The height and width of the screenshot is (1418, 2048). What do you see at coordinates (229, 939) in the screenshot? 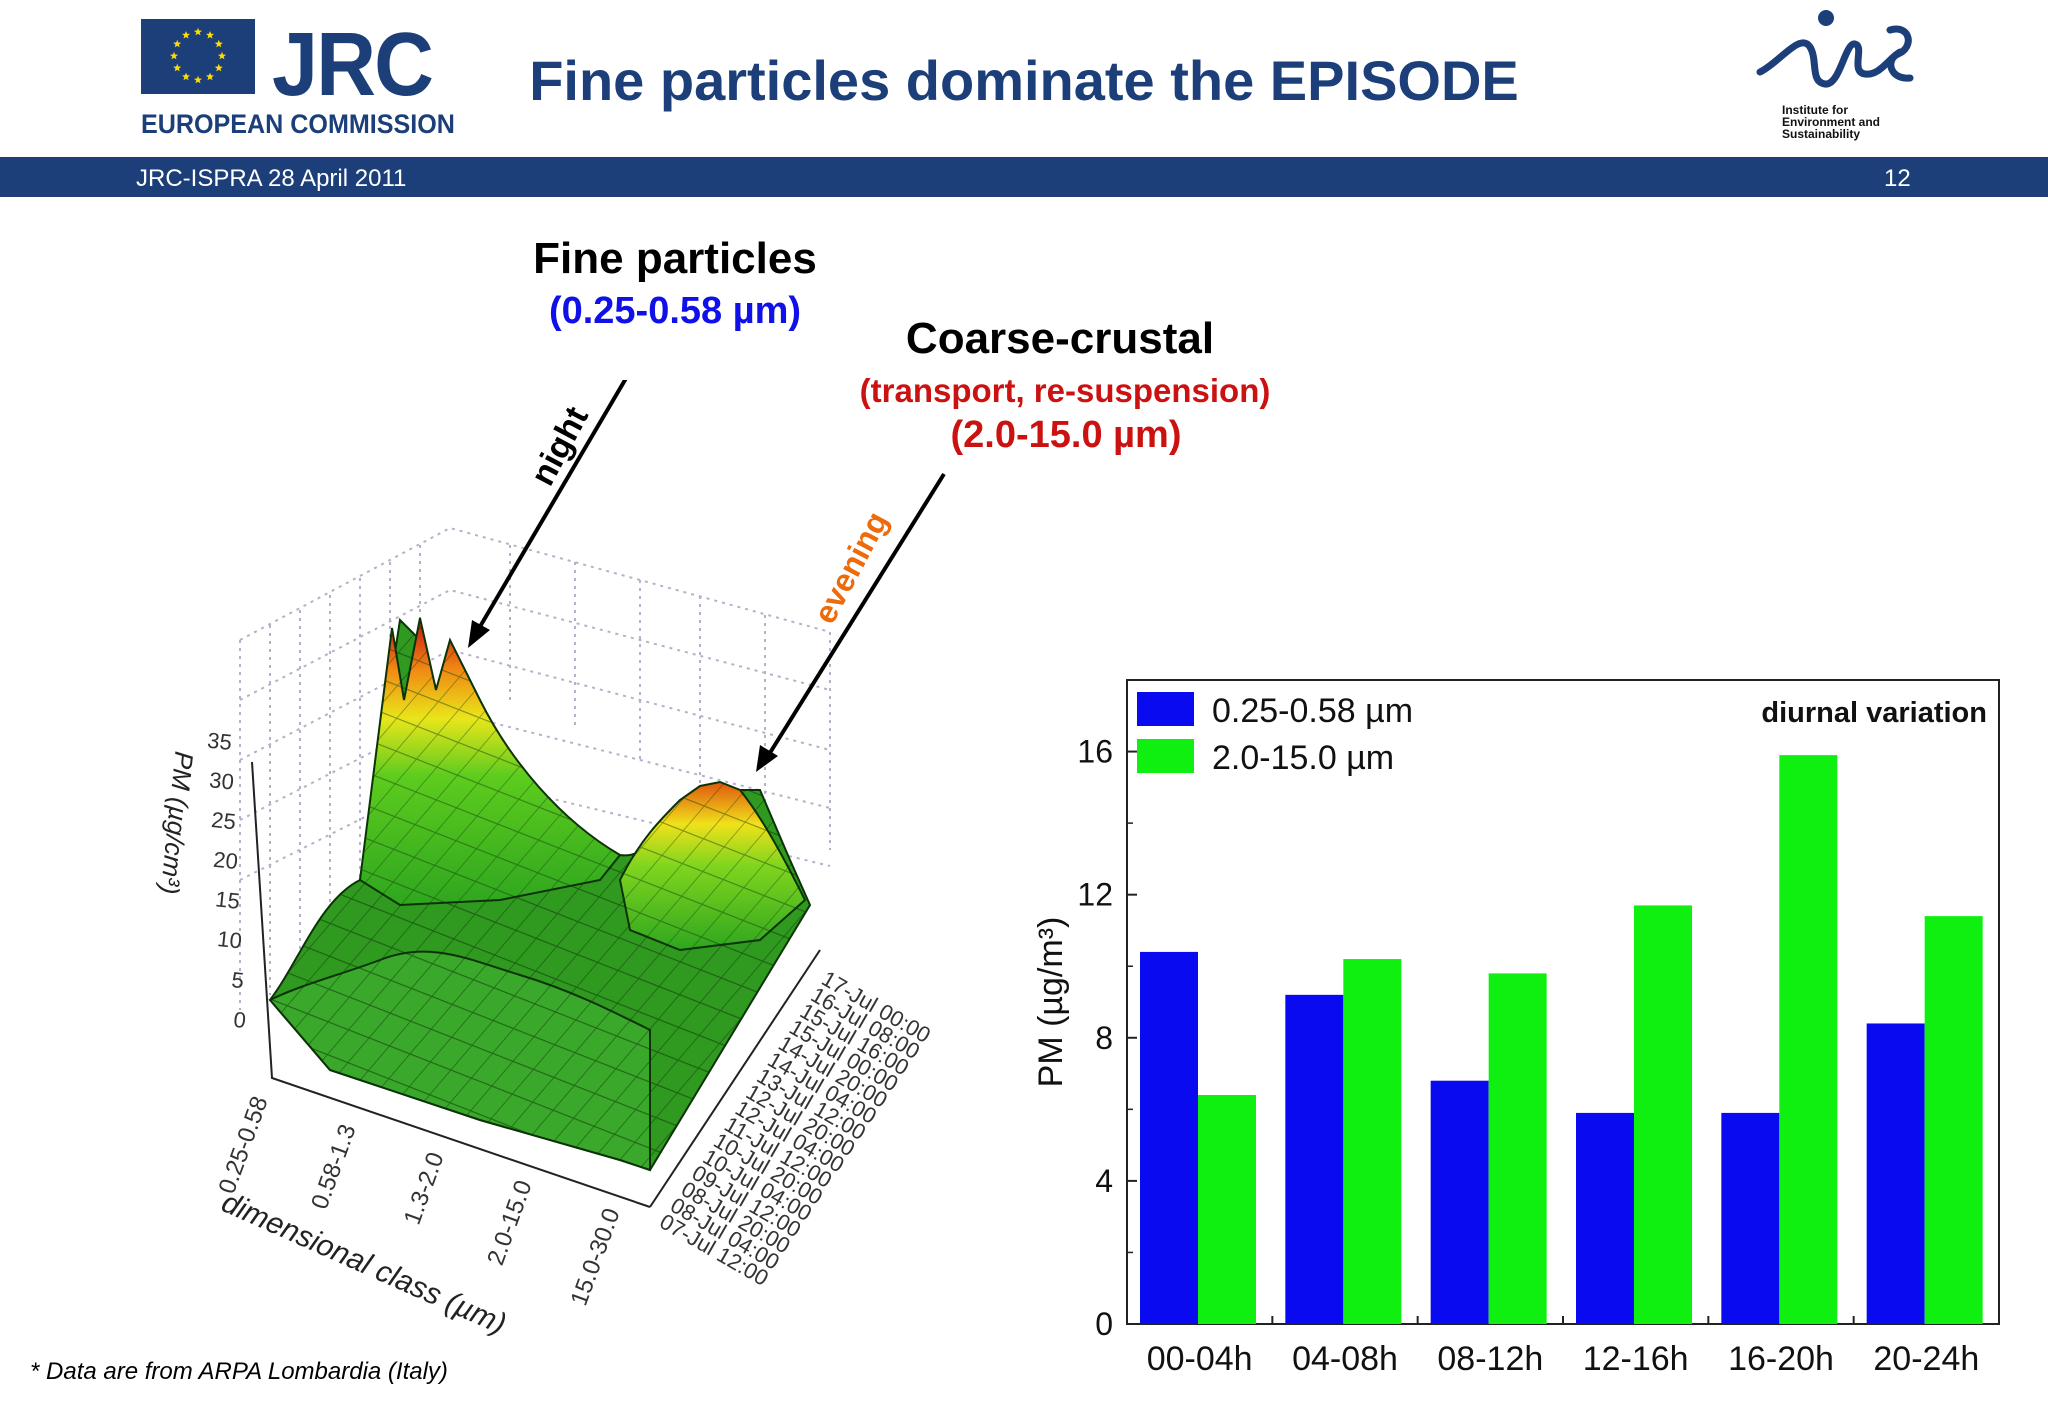
I see `surface-z-tick-label: 10` at bounding box center [229, 939].